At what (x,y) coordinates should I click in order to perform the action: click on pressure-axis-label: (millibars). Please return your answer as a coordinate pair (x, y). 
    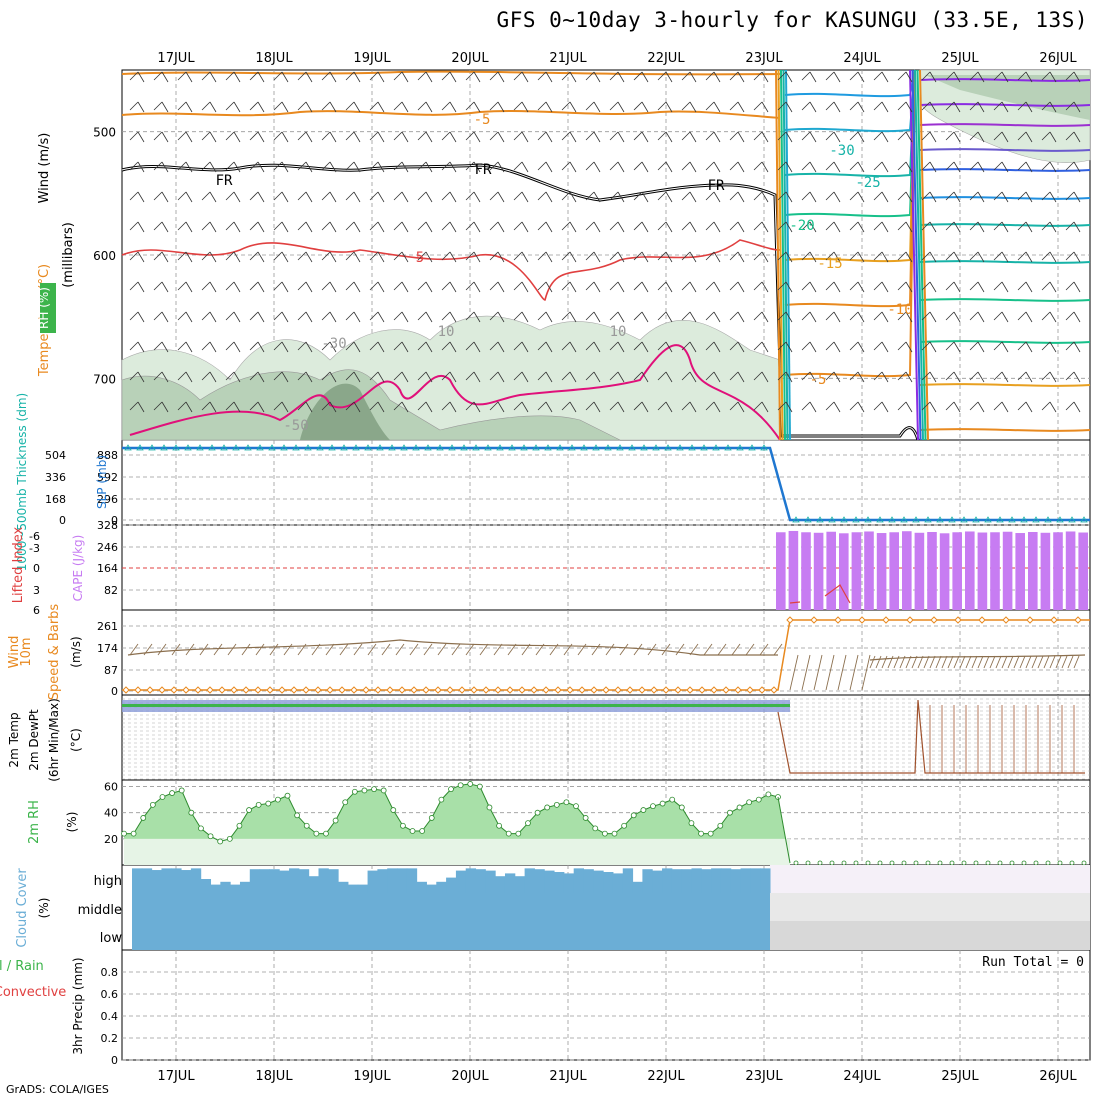
    Looking at the image, I should click on (68, 255).